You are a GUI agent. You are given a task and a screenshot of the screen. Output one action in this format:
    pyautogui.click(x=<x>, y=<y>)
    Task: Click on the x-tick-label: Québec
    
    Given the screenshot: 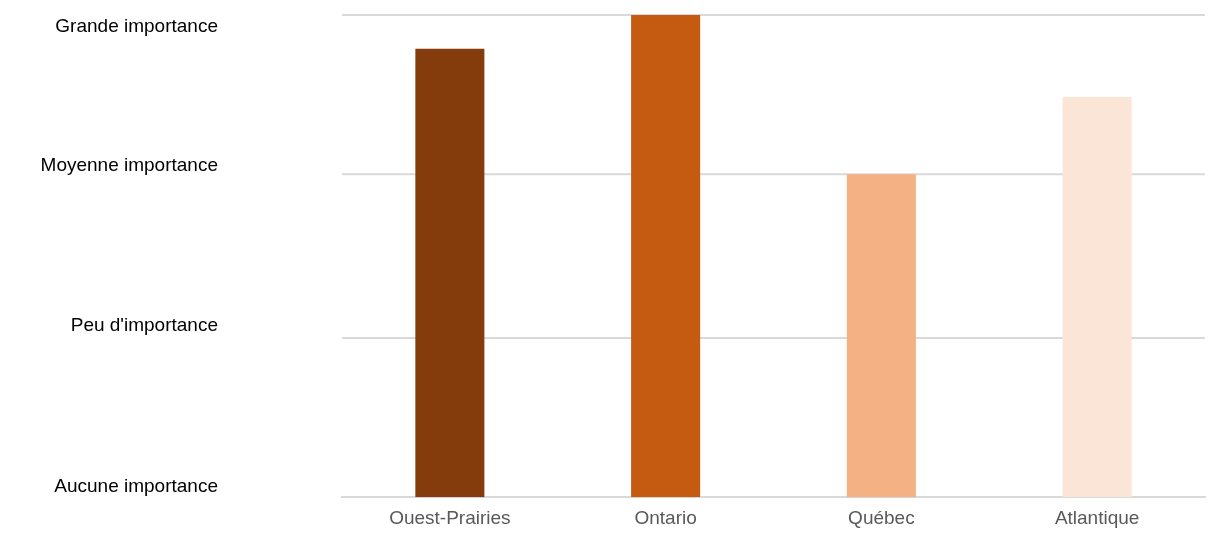 What is the action you would take?
    pyautogui.click(x=881, y=517)
    